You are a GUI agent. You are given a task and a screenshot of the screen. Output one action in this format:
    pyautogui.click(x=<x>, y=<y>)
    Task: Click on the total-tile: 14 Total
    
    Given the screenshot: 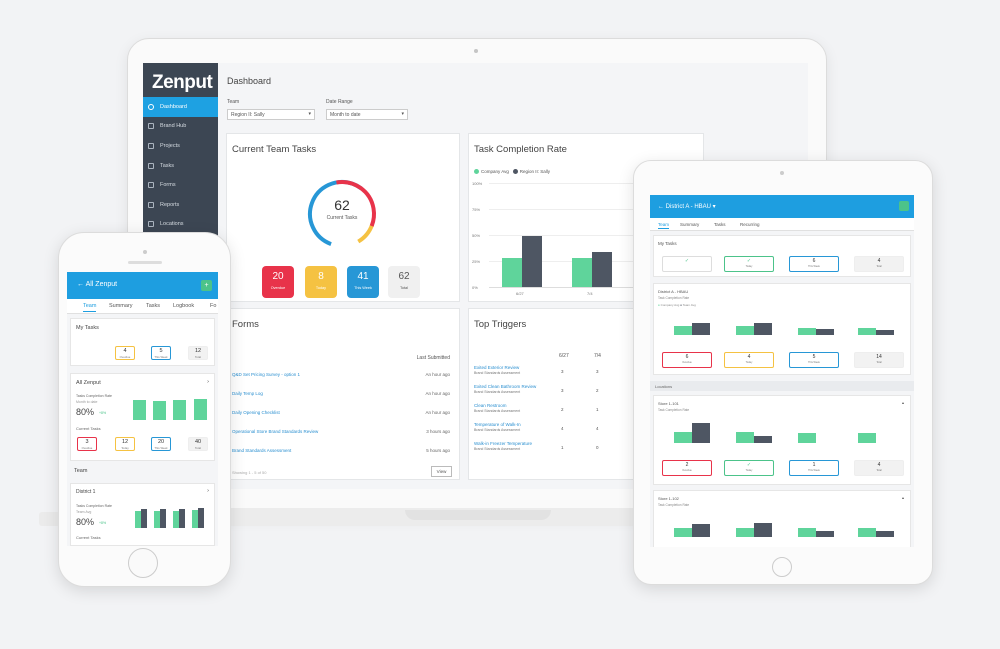 What is the action you would take?
    pyautogui.click(x=879, y=360)
    